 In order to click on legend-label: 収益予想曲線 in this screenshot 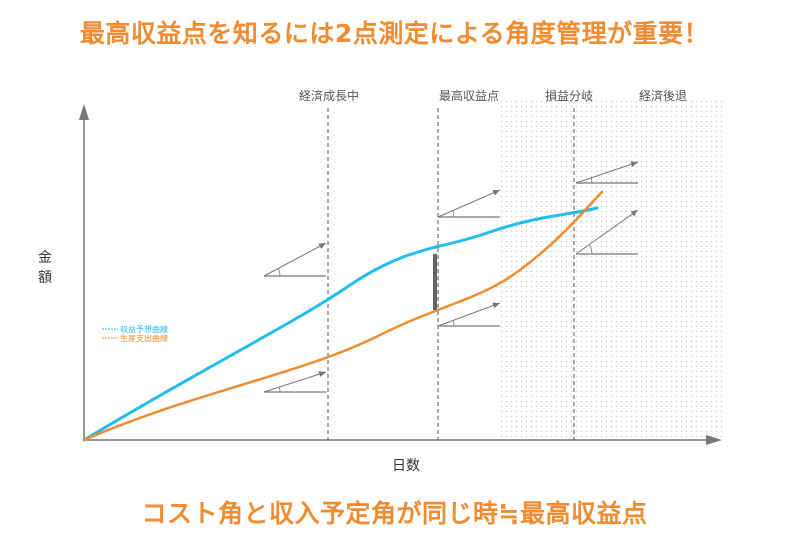, I will do `click(144, 329)`.